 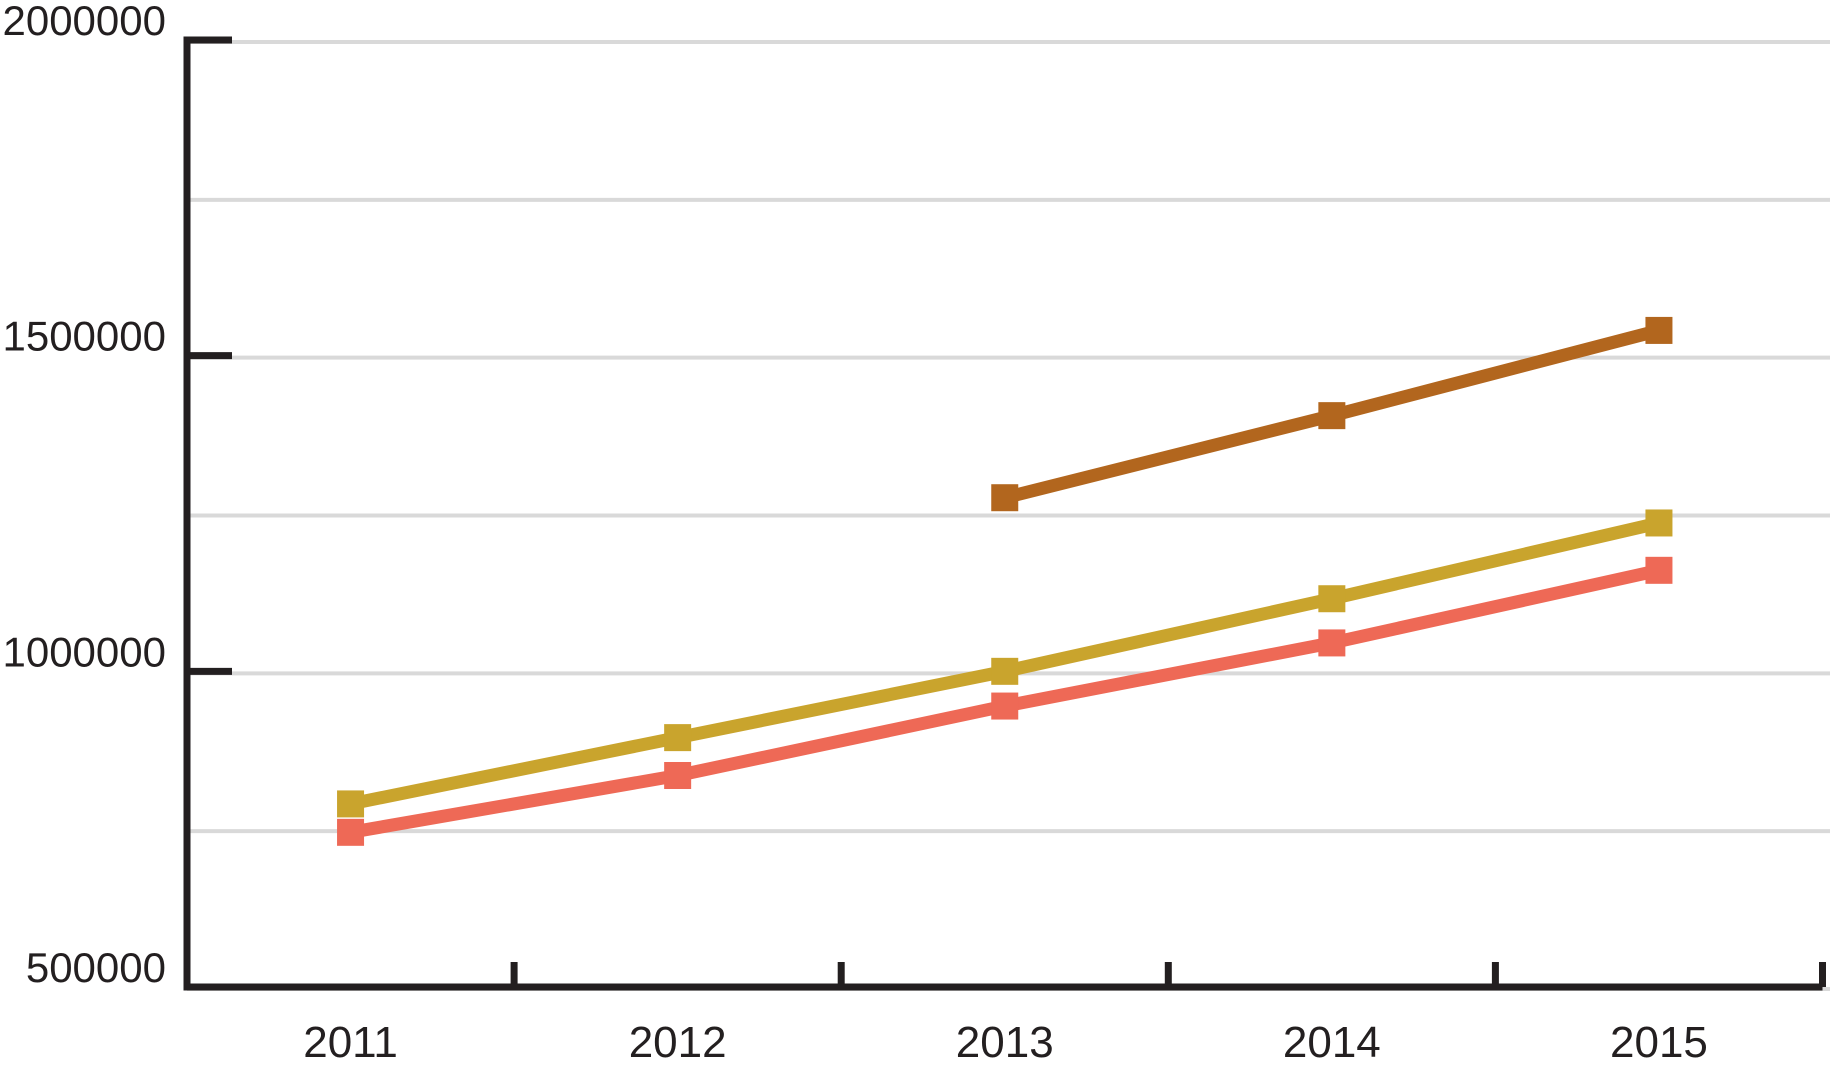 I want to click on x-axis-label: 2014, so click(x=1332, y=1042).